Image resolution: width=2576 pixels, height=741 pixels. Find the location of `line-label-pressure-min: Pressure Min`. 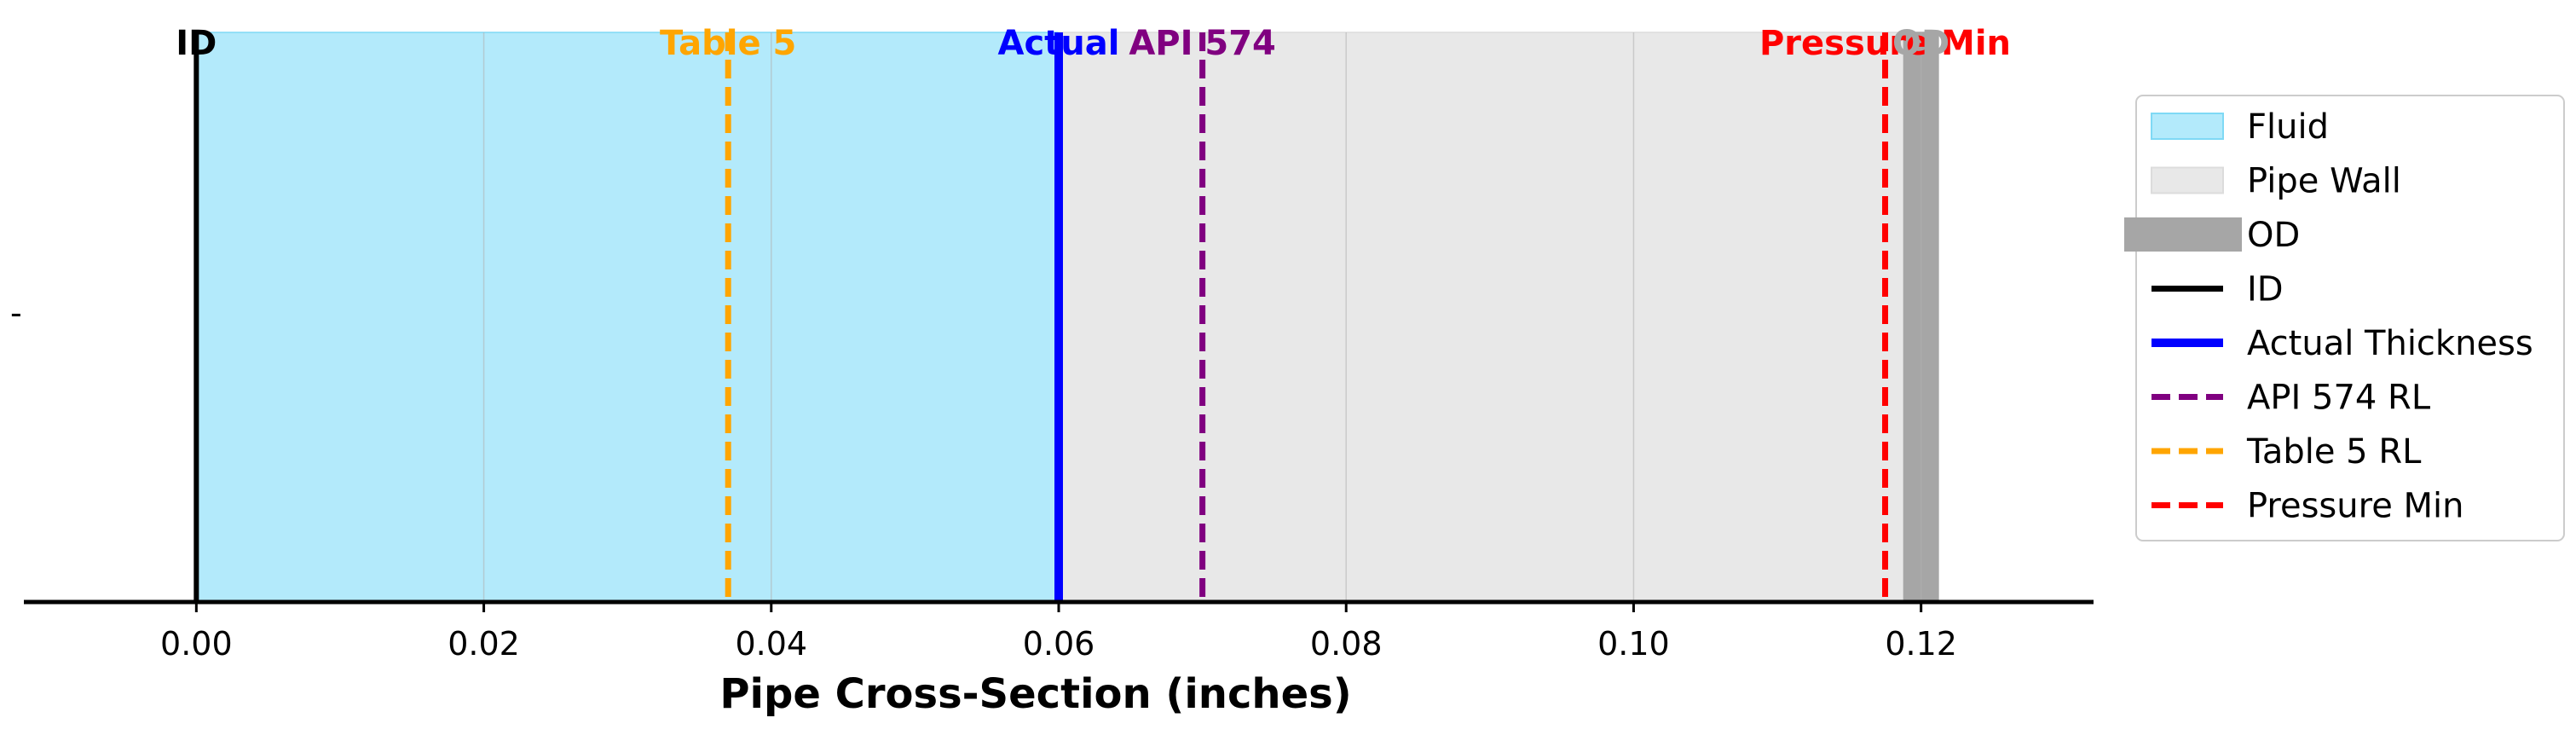

line-label-pressure-min: Pressure Min is located at coordinates (1885, 43).